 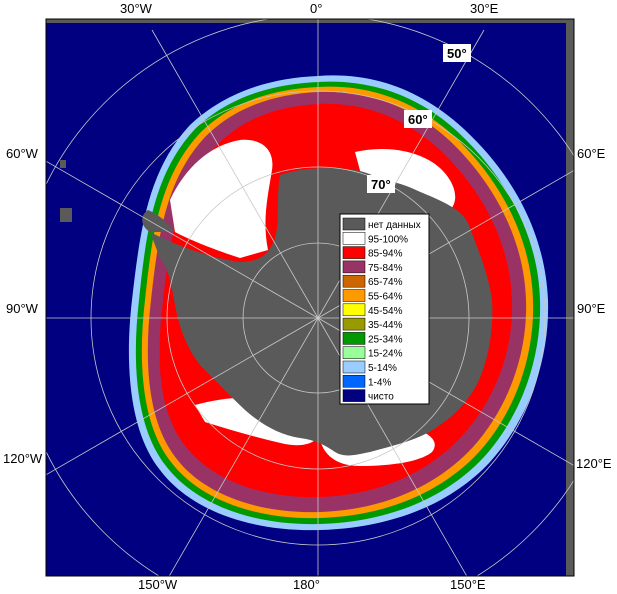 I want to click on lon-label-120w: 120°W, so click(x=23, y=458).